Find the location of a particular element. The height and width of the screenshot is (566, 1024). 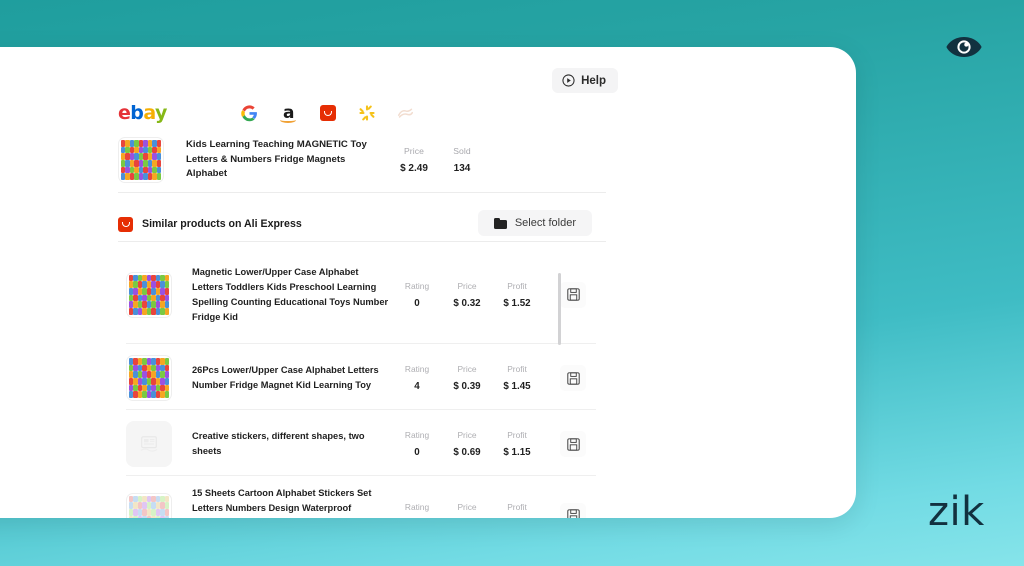

profit-value: $ 1.52 is located at coordinates (517, 303).